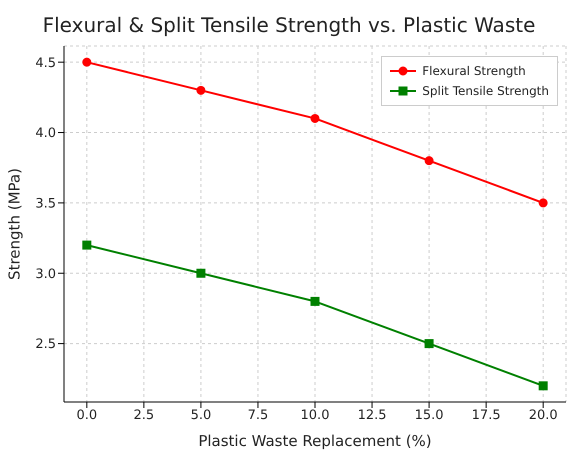 This screenshot has height=462, width=578. I want to click on x-axis-title: Plastic Waste Replacement (%), so click(315, 441).